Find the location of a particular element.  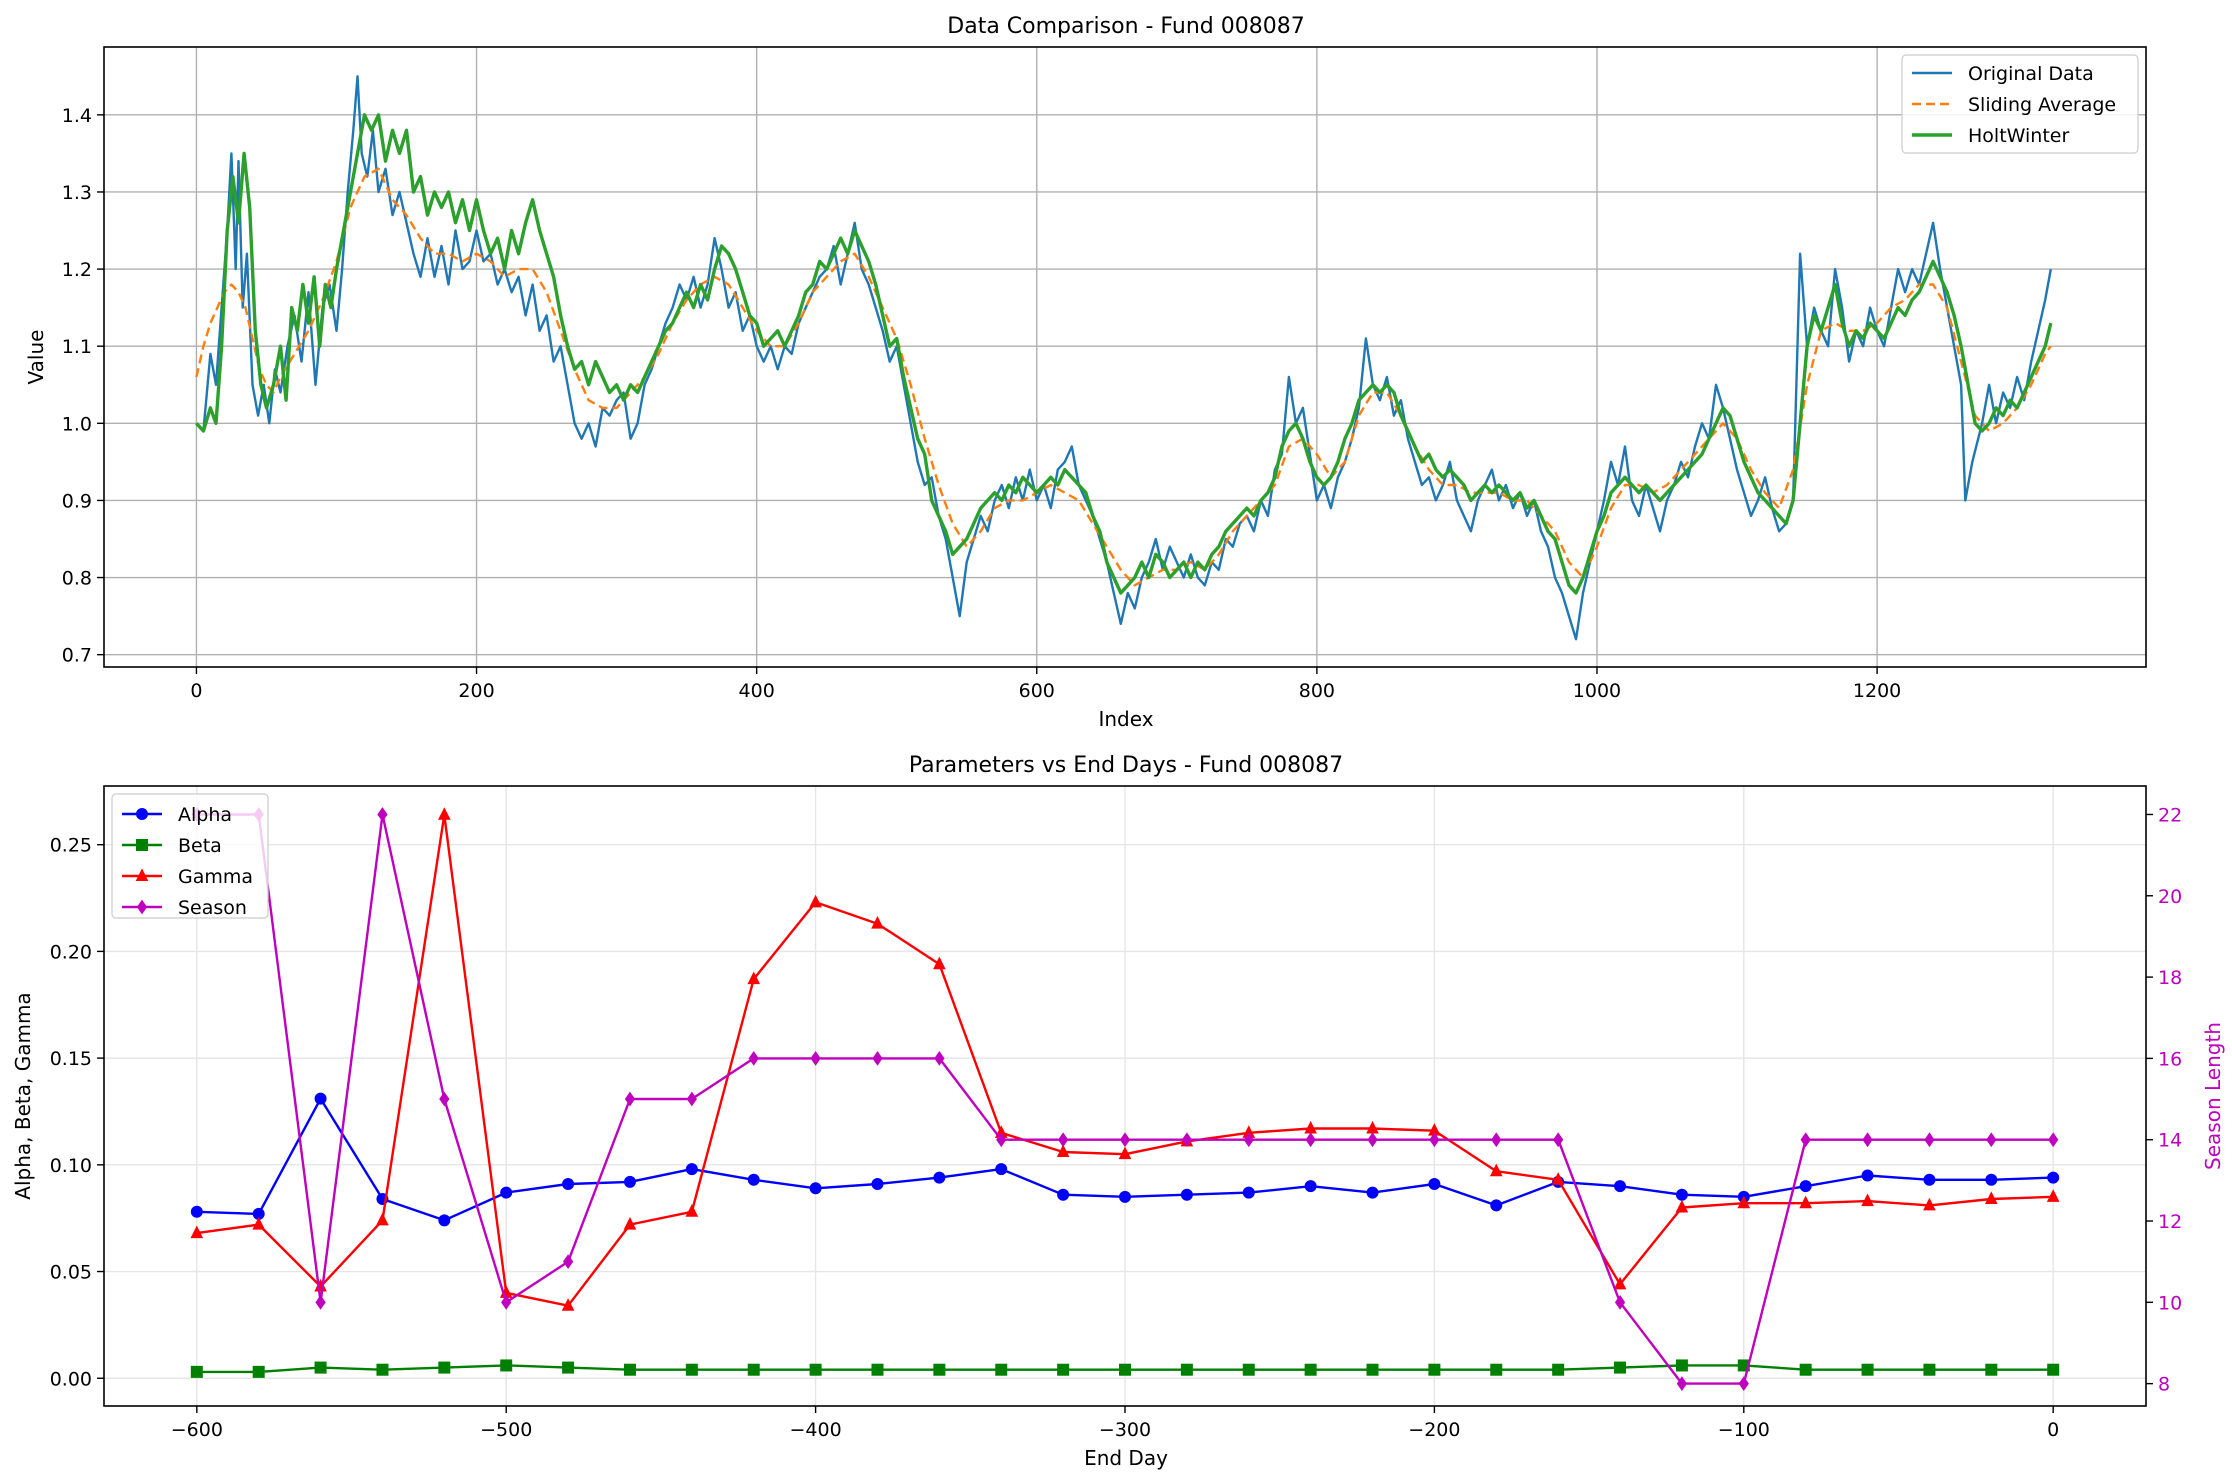

bottom-y-tick-label: 0.15 is located at coordinates (71, 1059).